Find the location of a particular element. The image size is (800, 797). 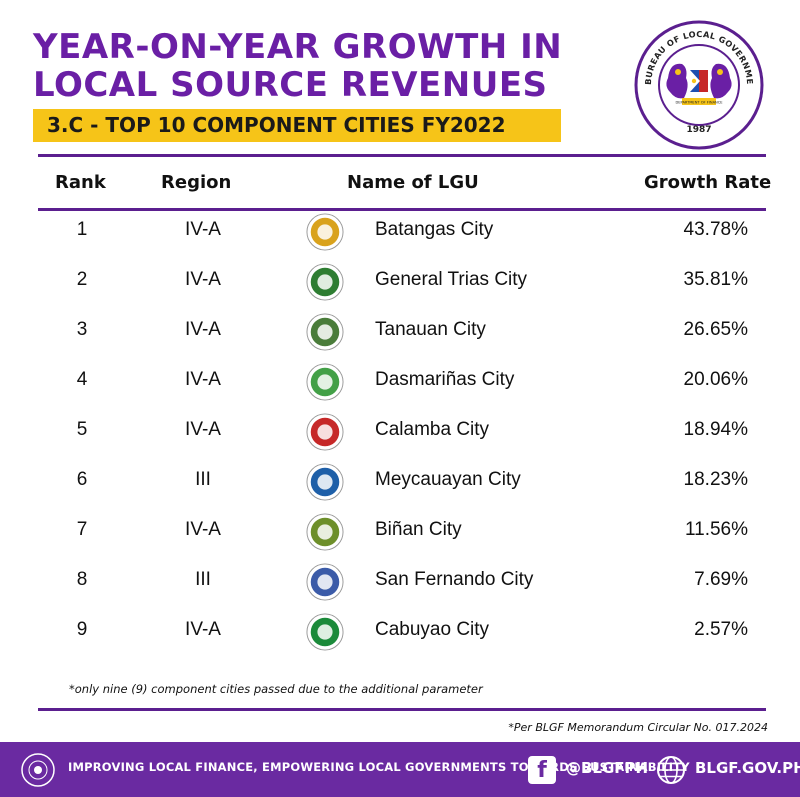

table-bottom-rule is located at coordinates (402, 709).